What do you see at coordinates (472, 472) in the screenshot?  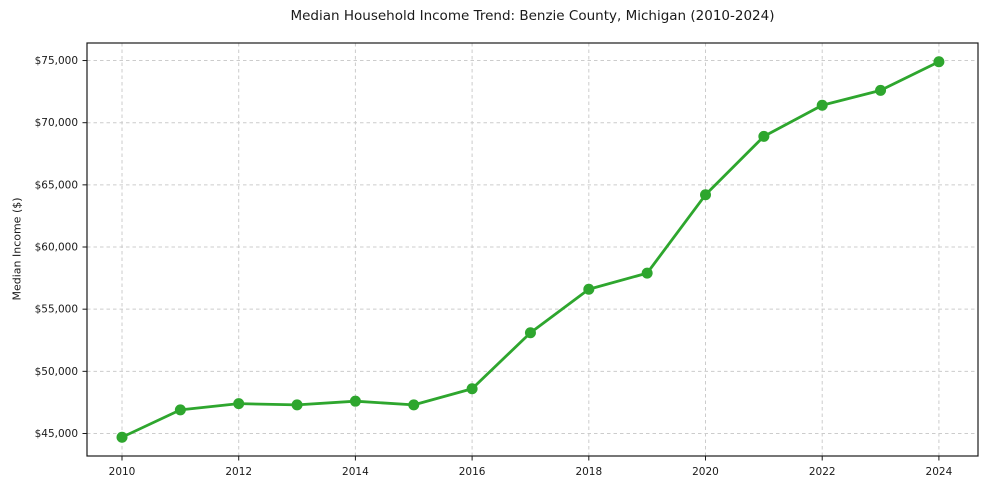 I see `x-tick-label: 2016` at bounding box center [472, 472].